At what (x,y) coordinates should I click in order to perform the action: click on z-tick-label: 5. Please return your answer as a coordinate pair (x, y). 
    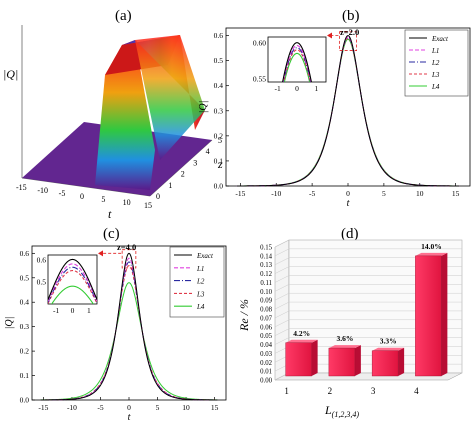
    Looking at the image, I should click on (220, 140).